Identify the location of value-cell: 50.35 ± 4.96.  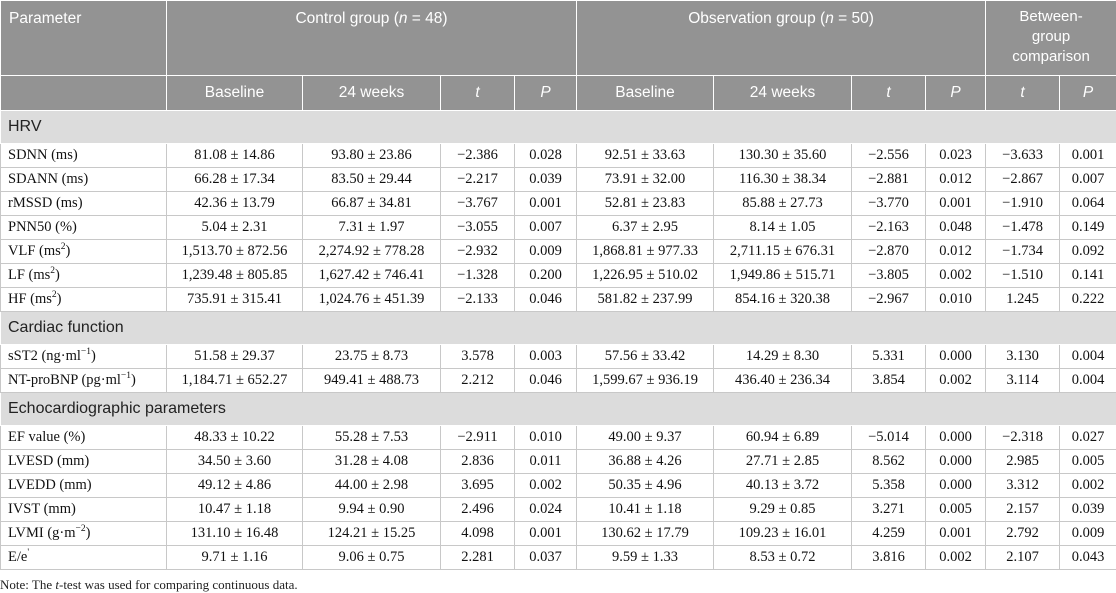
(645, 486).